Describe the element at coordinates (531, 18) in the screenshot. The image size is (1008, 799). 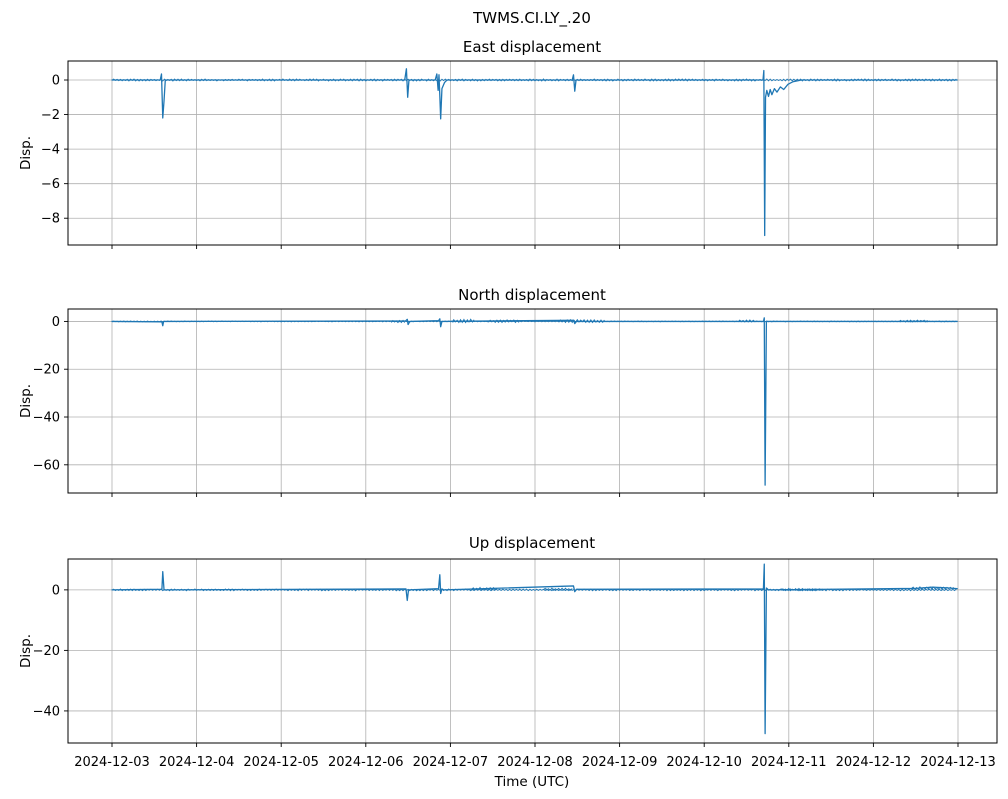
I see `figure-title: TWMS.CI.LY_.20` at that location.